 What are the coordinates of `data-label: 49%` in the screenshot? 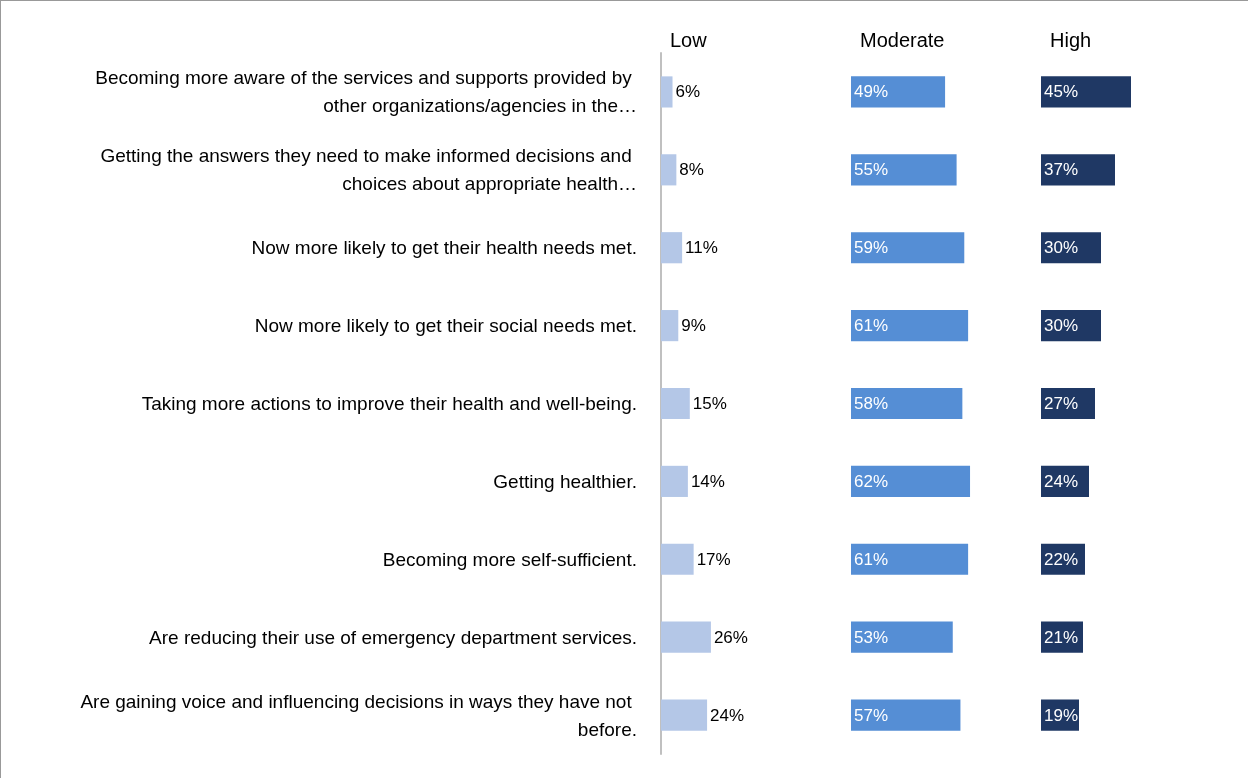 It's located at (871, 92).